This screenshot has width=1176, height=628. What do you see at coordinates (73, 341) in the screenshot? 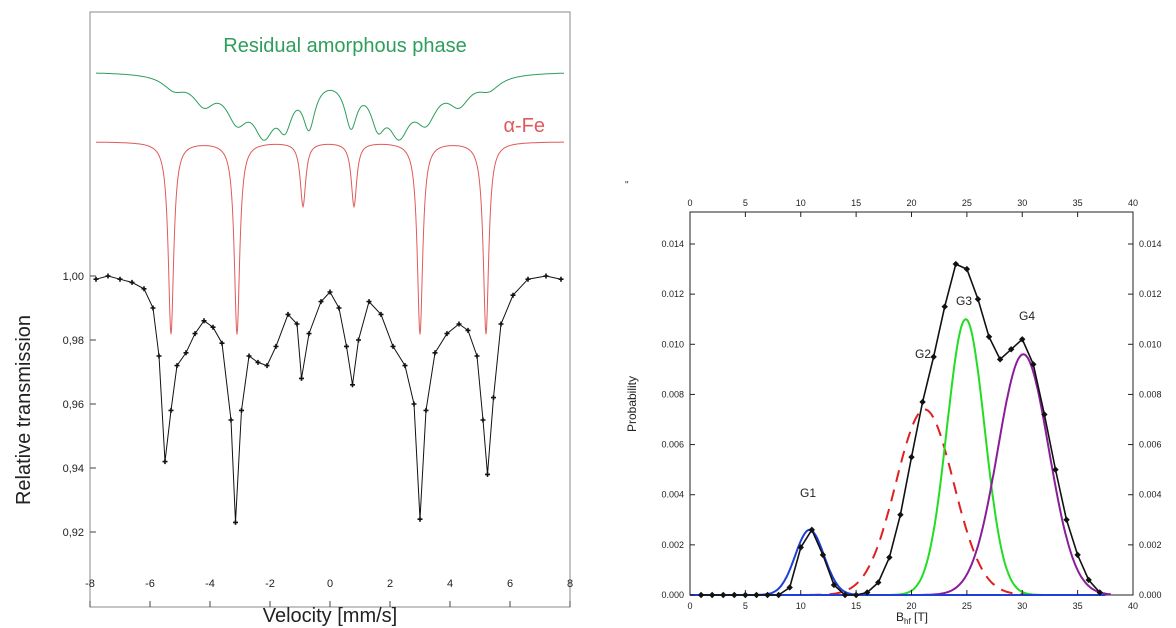
I see `left-y-tick-label: 0,98` at bounding box center [73, 341].